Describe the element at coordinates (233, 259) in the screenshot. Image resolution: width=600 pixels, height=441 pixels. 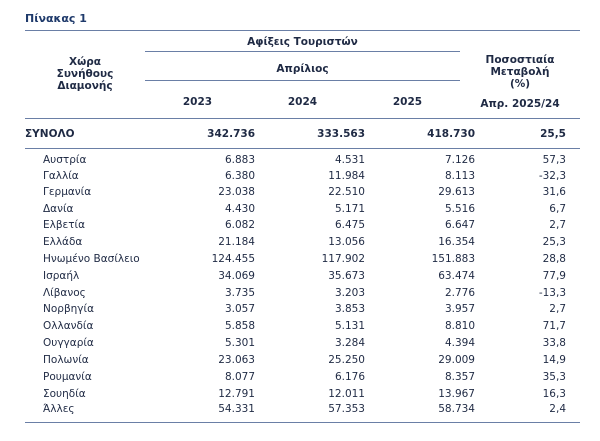
I see `value-2023: 124.455` at that location.